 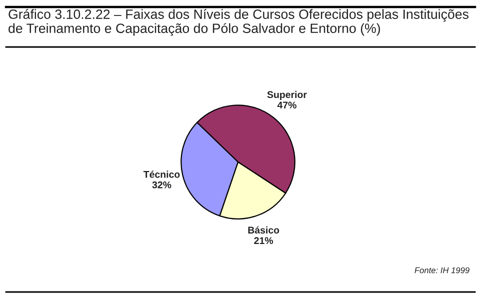 I want to click on slice-label: Superior, so click(x=287, y=95).